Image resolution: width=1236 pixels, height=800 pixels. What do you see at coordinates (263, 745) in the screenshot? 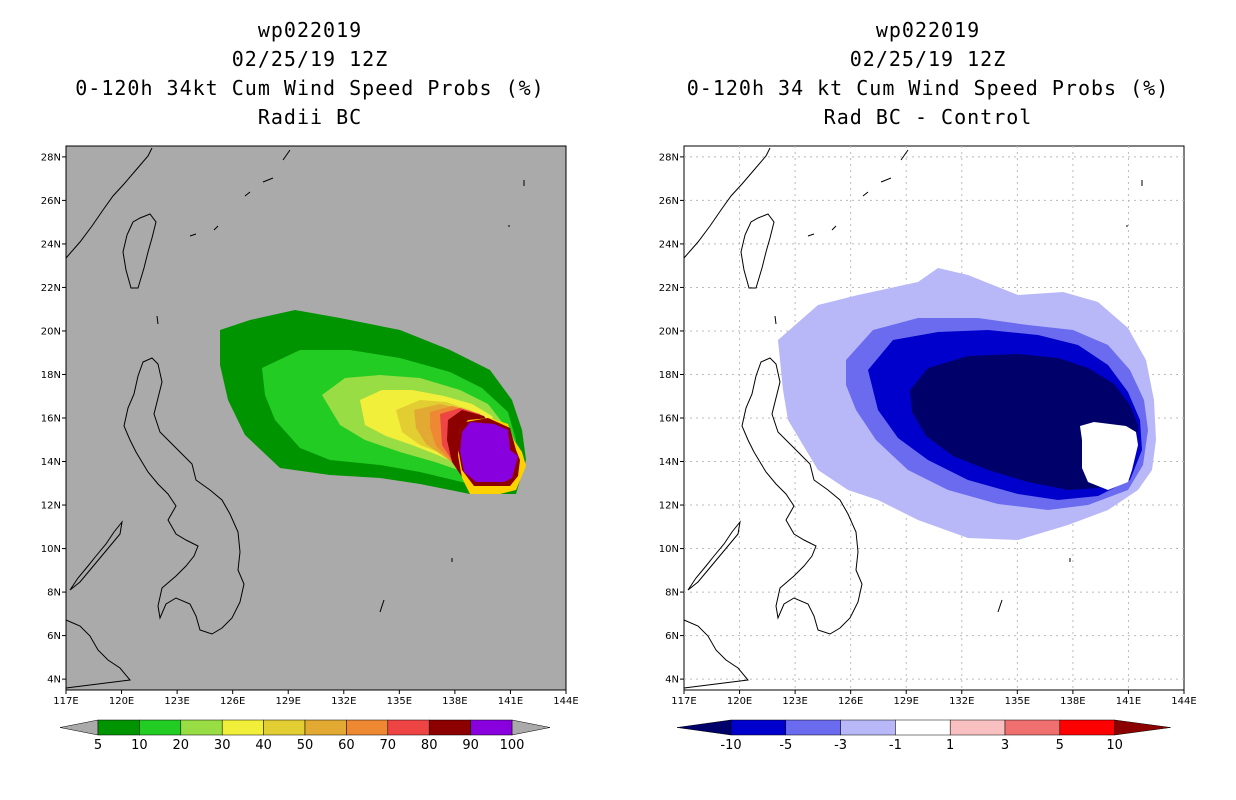
I see `colorbar-label: 40` at bounding box center [263, 745].